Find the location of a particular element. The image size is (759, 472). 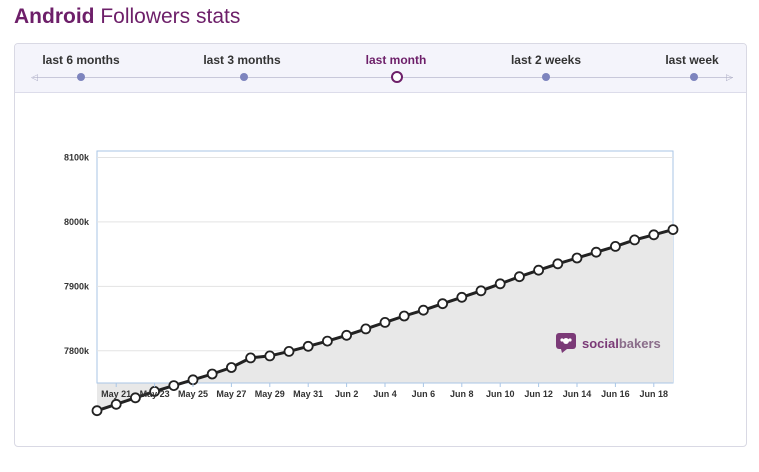

x-tick-label: Jun 4 is located at coordinates (385, 394).